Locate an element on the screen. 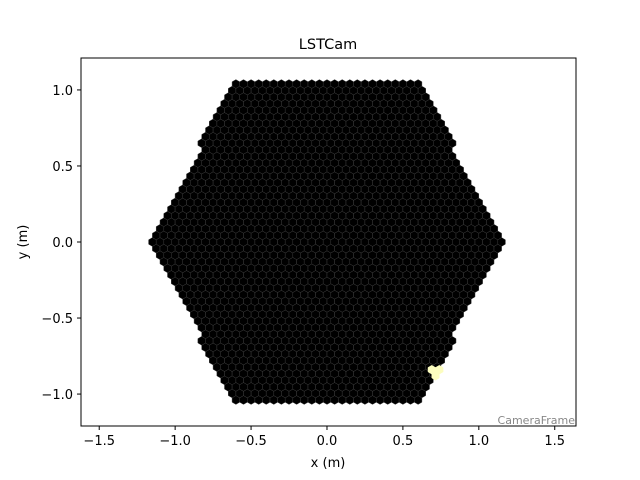 The height and width of the screenshot is (480, 640). highlight-pixel is located at coordinates (435, 373).